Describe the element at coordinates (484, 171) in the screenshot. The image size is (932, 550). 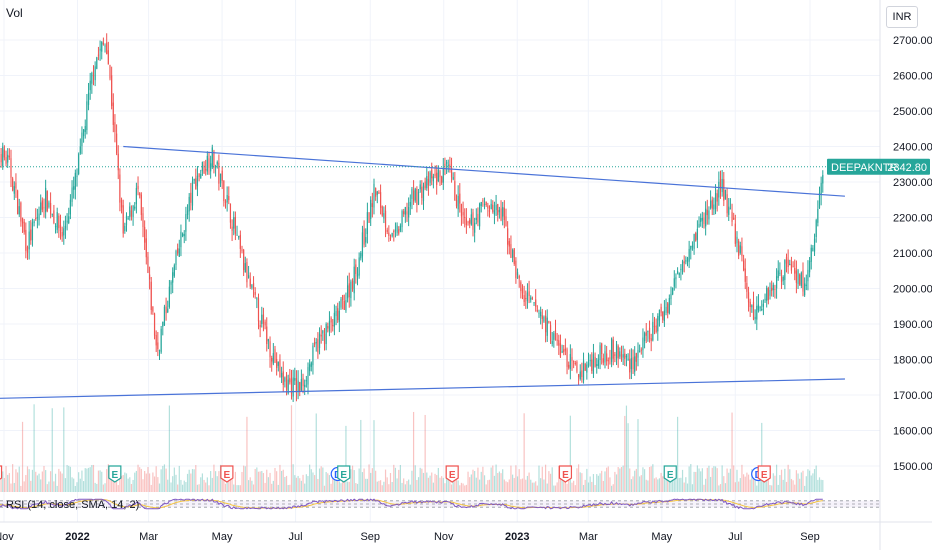
I see `trendline-upper` at that location.